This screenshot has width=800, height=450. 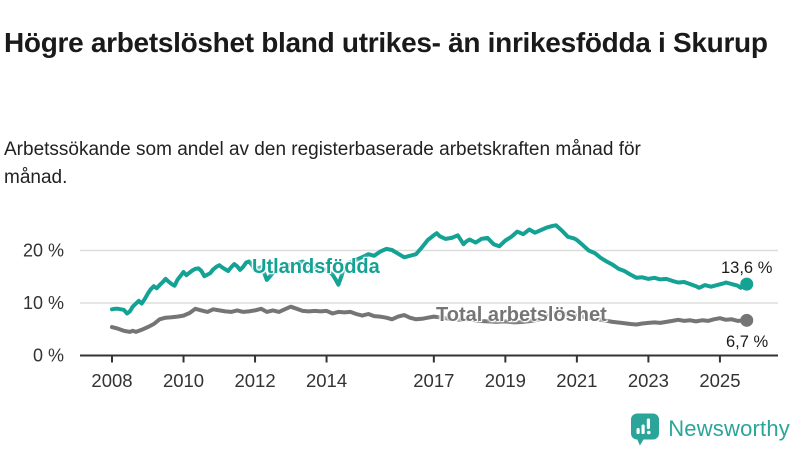 I want to click on y-tick-label-0: 0 %, so click(x=48, y=356).